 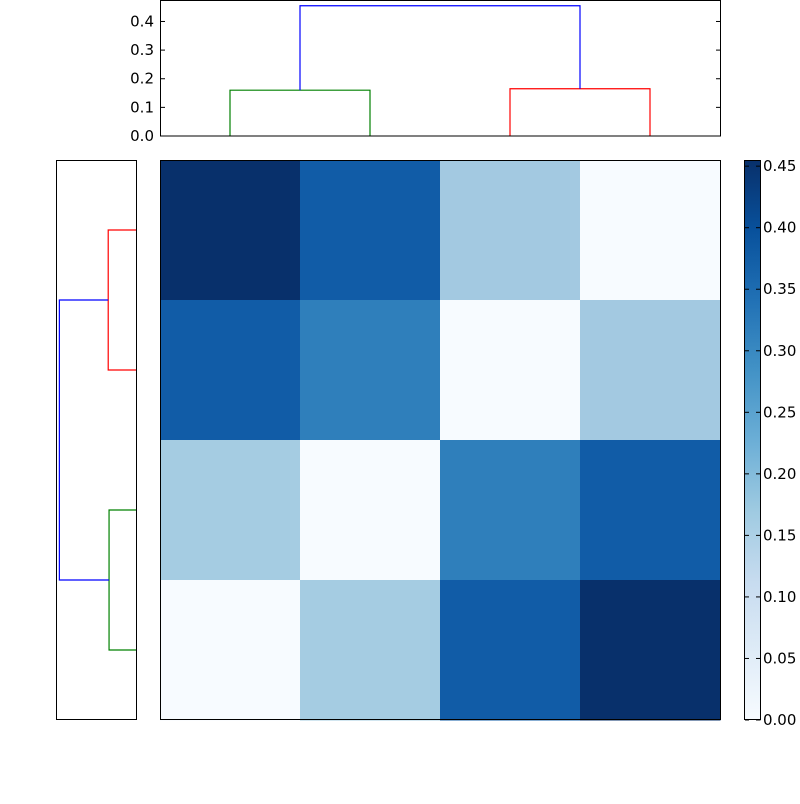 What do you see at coordinates (650, 650) in the screenshot?
I see `heatmap-cell-r3-c3` at bounding box center [650, 650].